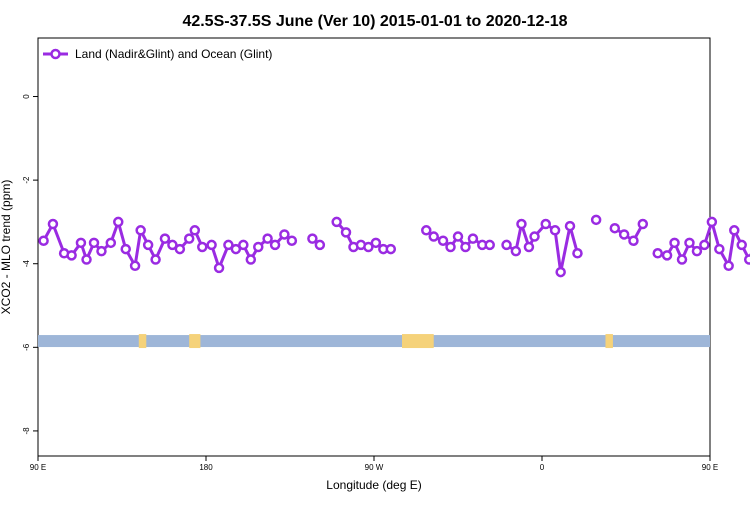 Image resolution: width=750 pixels, height=505 pixels. I want to click on y-tick-label: -6, so click(26, 347).